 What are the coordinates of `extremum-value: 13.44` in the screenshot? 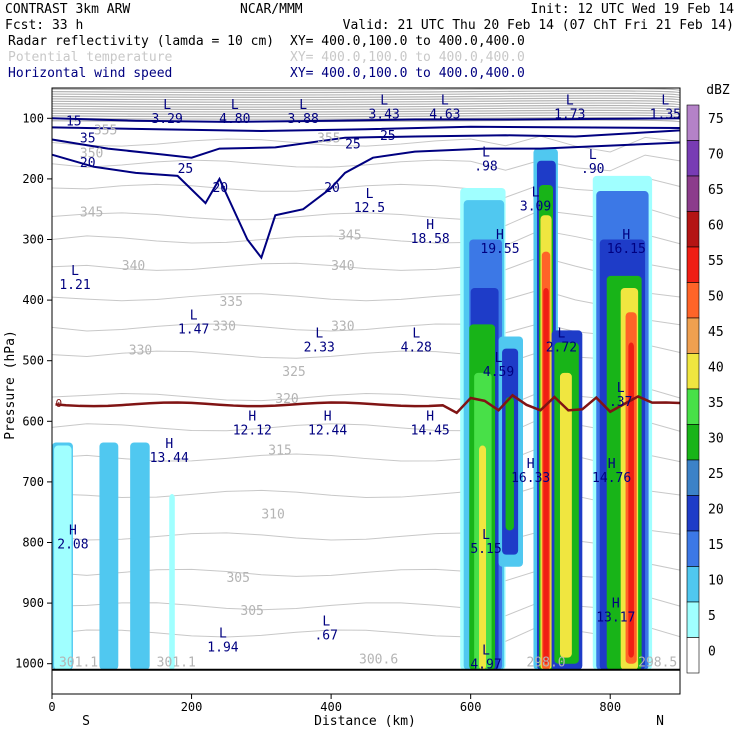 It's located at (169, 458).